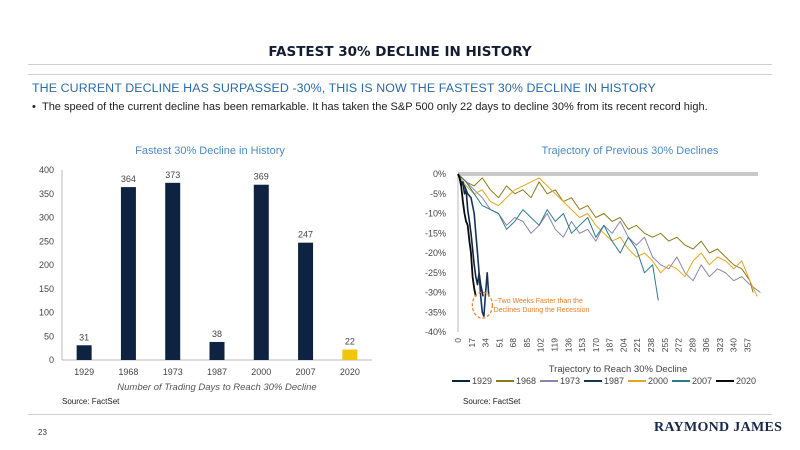 The height and width of the screenshot is (450, 800). Describe the element at coordinates (91, 401) in the screenshot. I see `bar-chart-source: Source: FactSet` at that location.